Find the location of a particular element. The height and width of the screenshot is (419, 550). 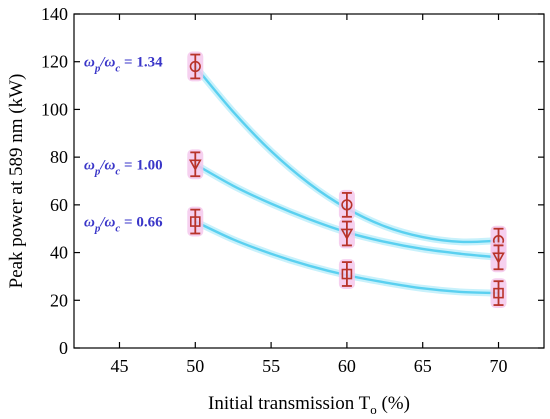

y-tick-label: 60 is located at coordinates (59, 205).